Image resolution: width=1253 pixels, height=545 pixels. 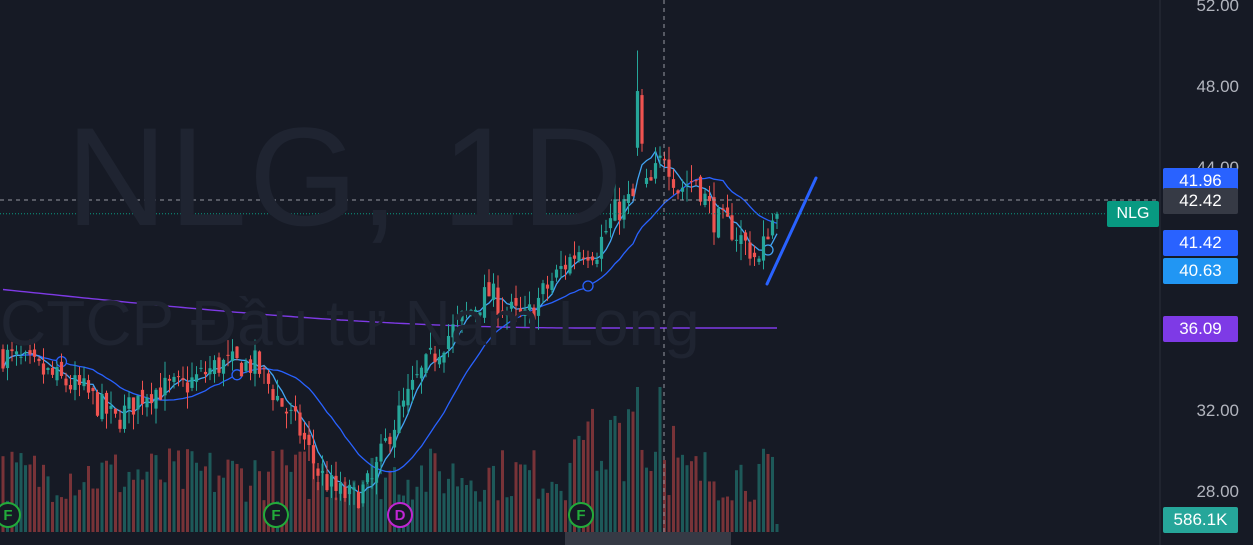 What do you see at coordinates (1217, 7) in the screenshot?
I see `price-axis-tick: 52.00` at bounding box center [1217, 7].